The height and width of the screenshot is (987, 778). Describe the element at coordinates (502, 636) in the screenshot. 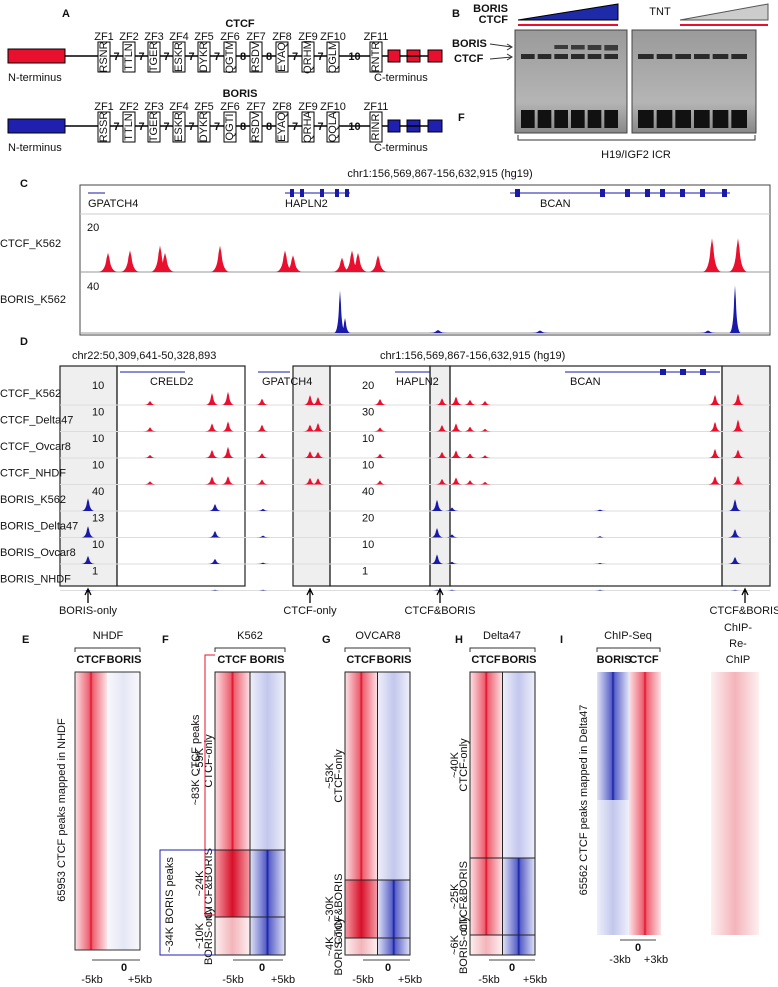

I see `cell-label: Delta47` at that location.